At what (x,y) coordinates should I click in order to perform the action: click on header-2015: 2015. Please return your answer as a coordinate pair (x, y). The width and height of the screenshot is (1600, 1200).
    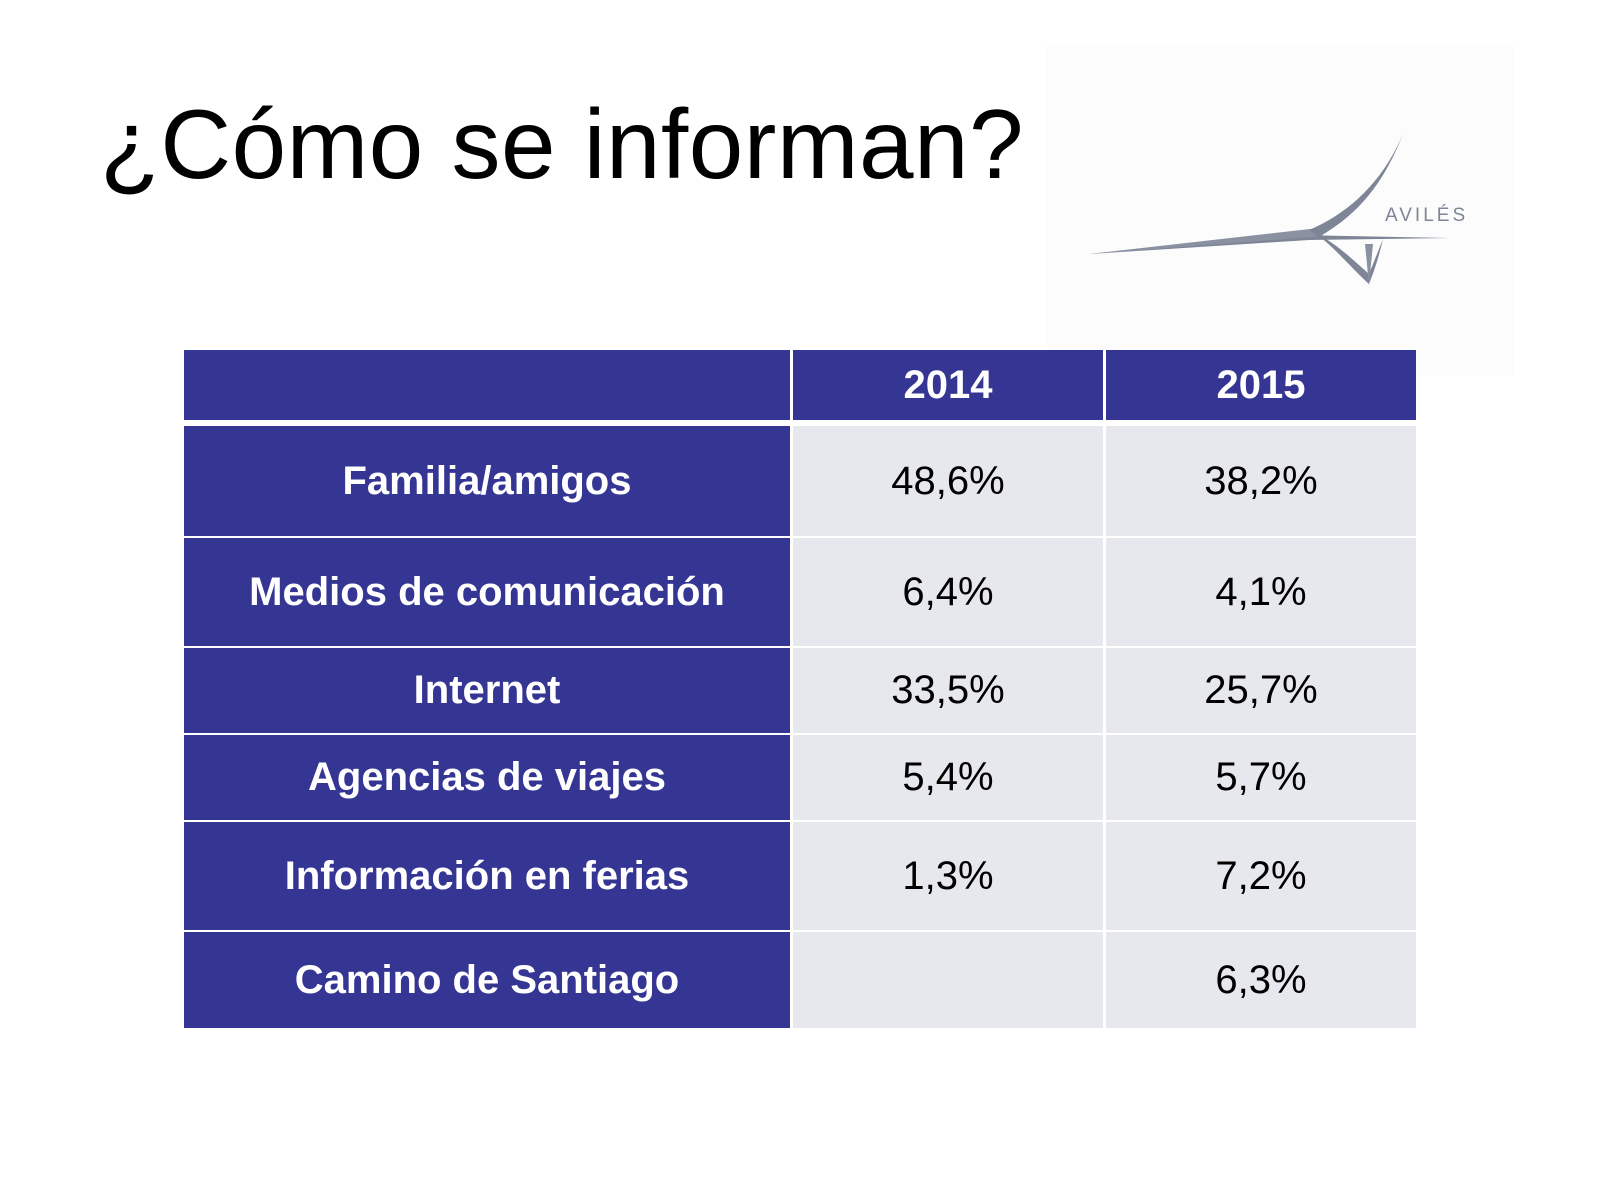
    Looking at the image, I should click on (1259, 388).